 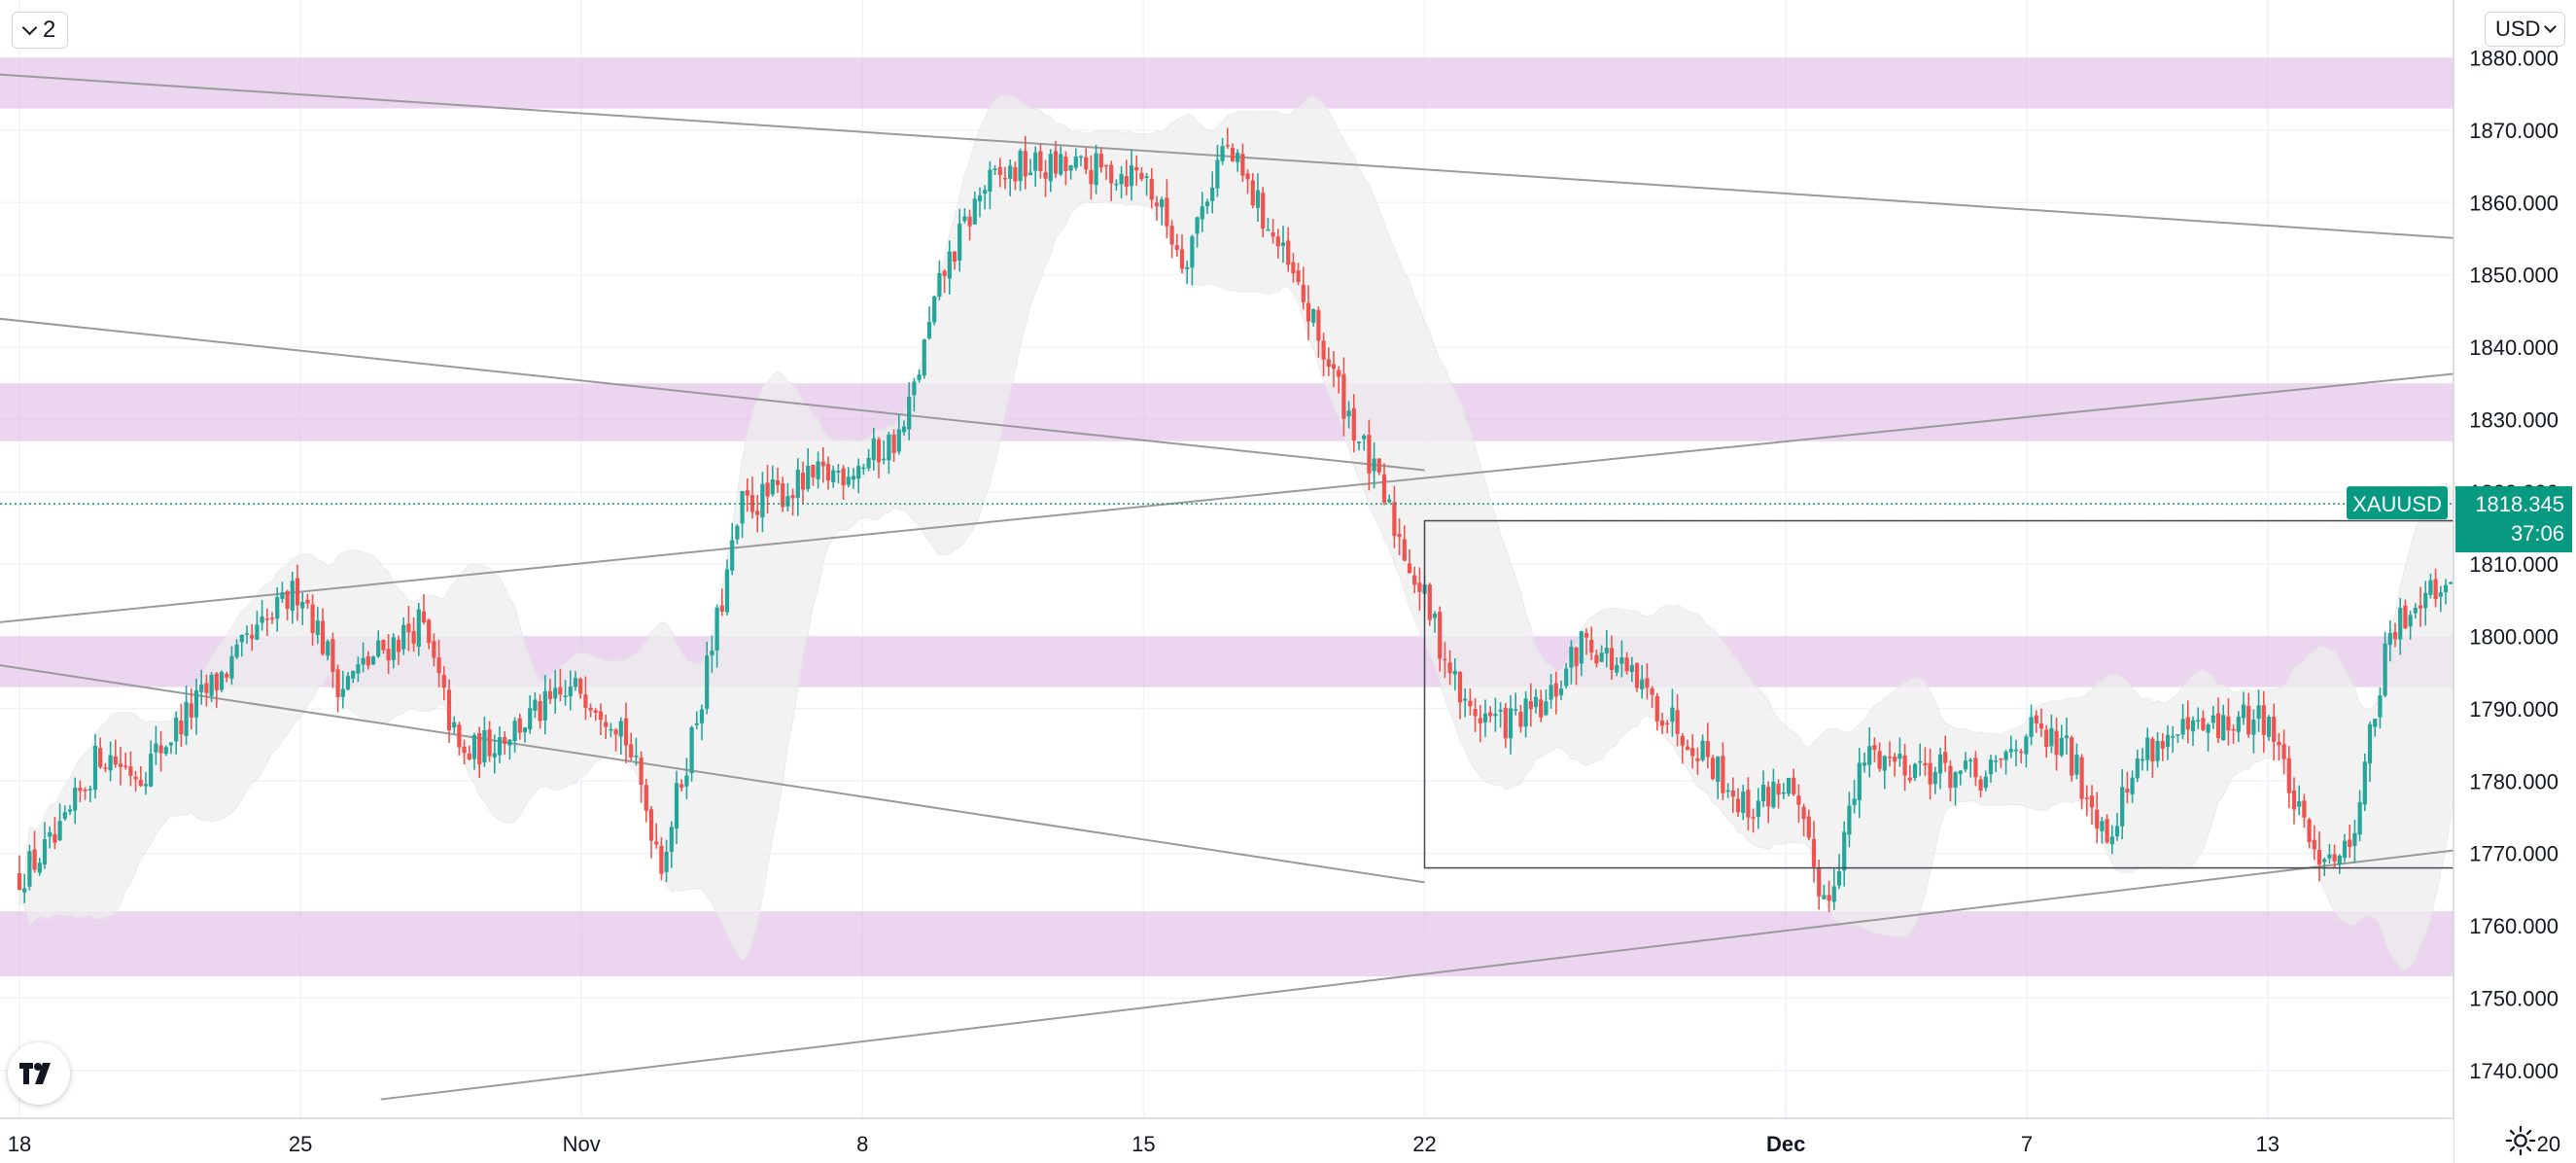 What do you see at coordinates (2520, 1140) in the screenshot?
I see `gear-icon` at bounding box center [2520, 1140].